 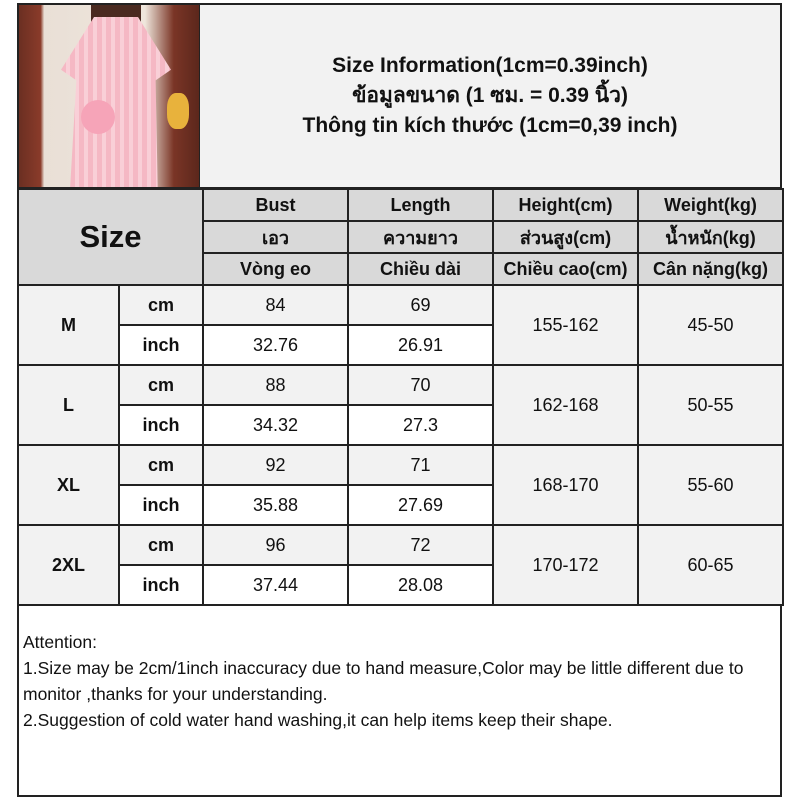 I want to click on height-range: 170-172, so click(x=565, y=565).